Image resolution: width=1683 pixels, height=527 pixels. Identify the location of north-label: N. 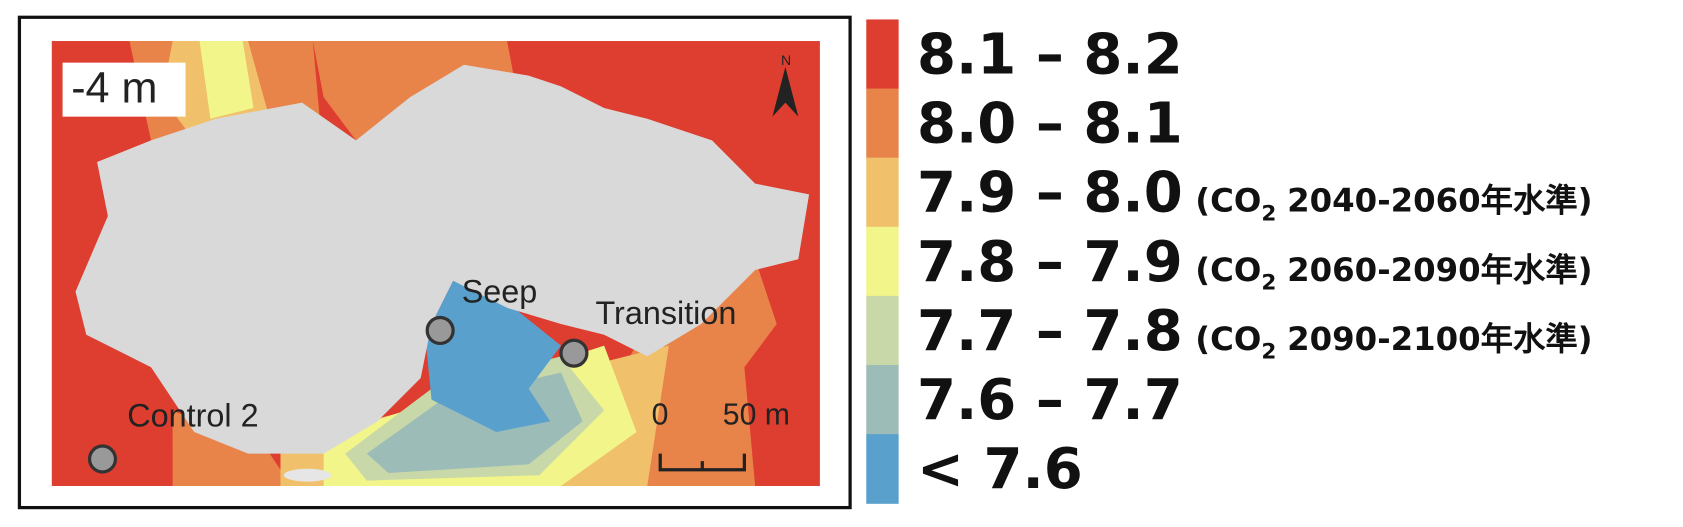
(786, 60).